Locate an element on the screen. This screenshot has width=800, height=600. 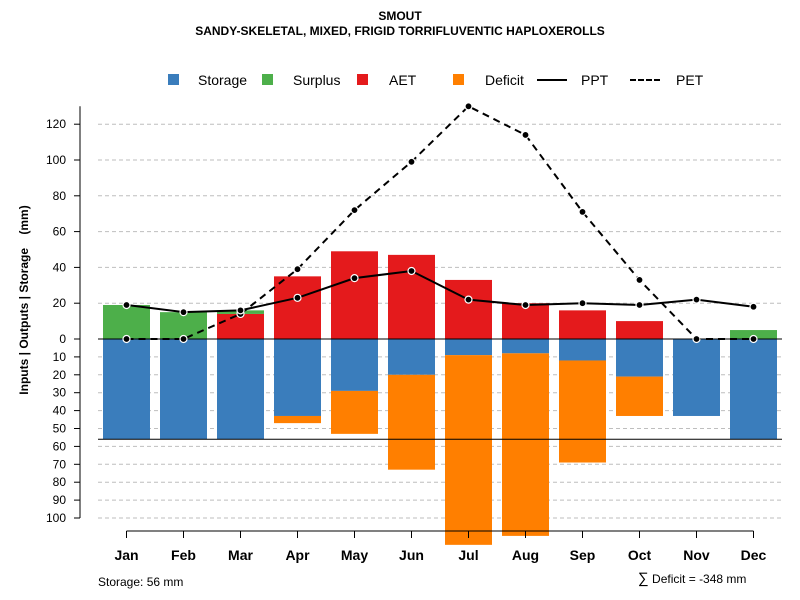
legend-line-key is located at coordinates (552, 80).